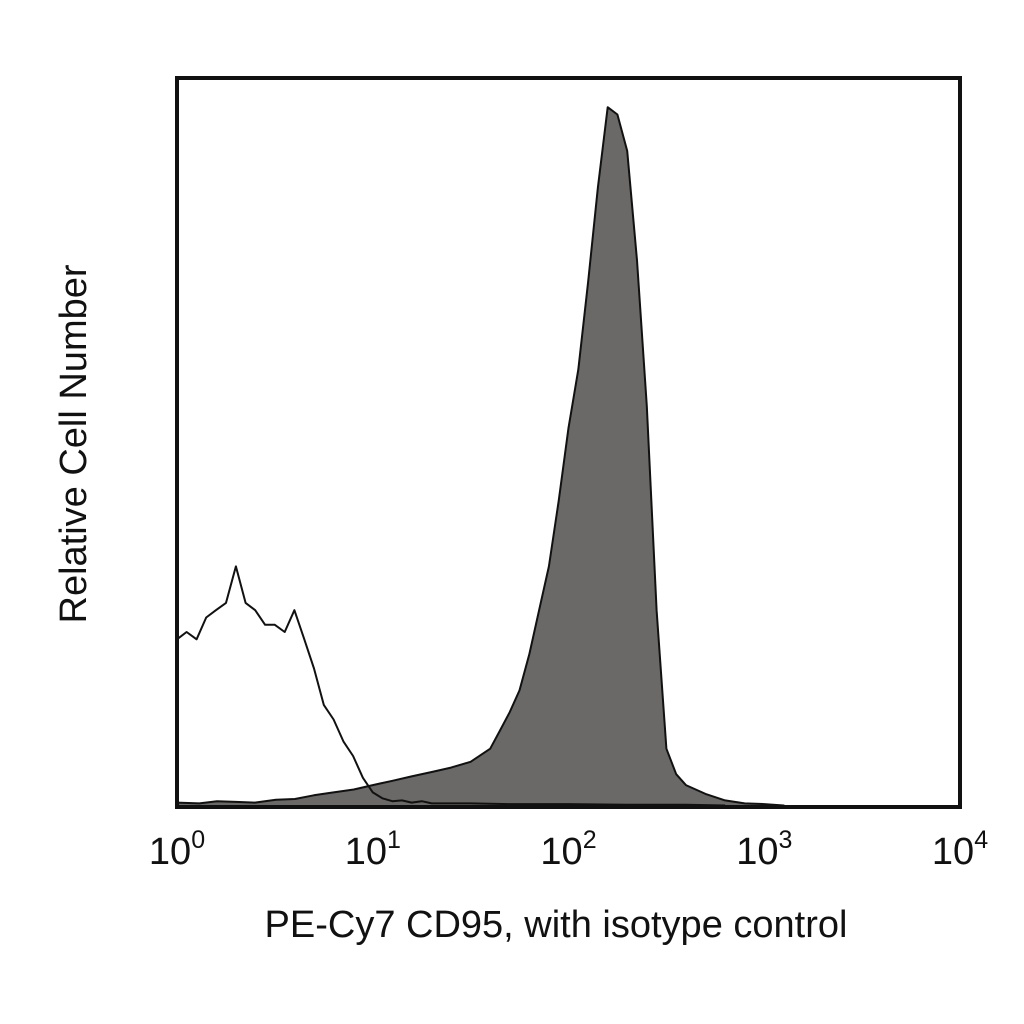 The height and width of the screenshot is (1024, 1024). I want to click on x-tick-label: 10⁴, so click(960, 849).